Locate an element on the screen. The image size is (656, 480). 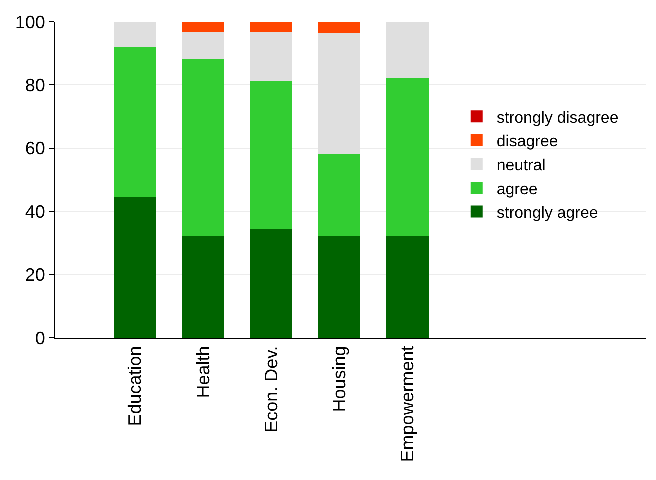
y-tick-label: 0 is located at coordinates (40, 338).